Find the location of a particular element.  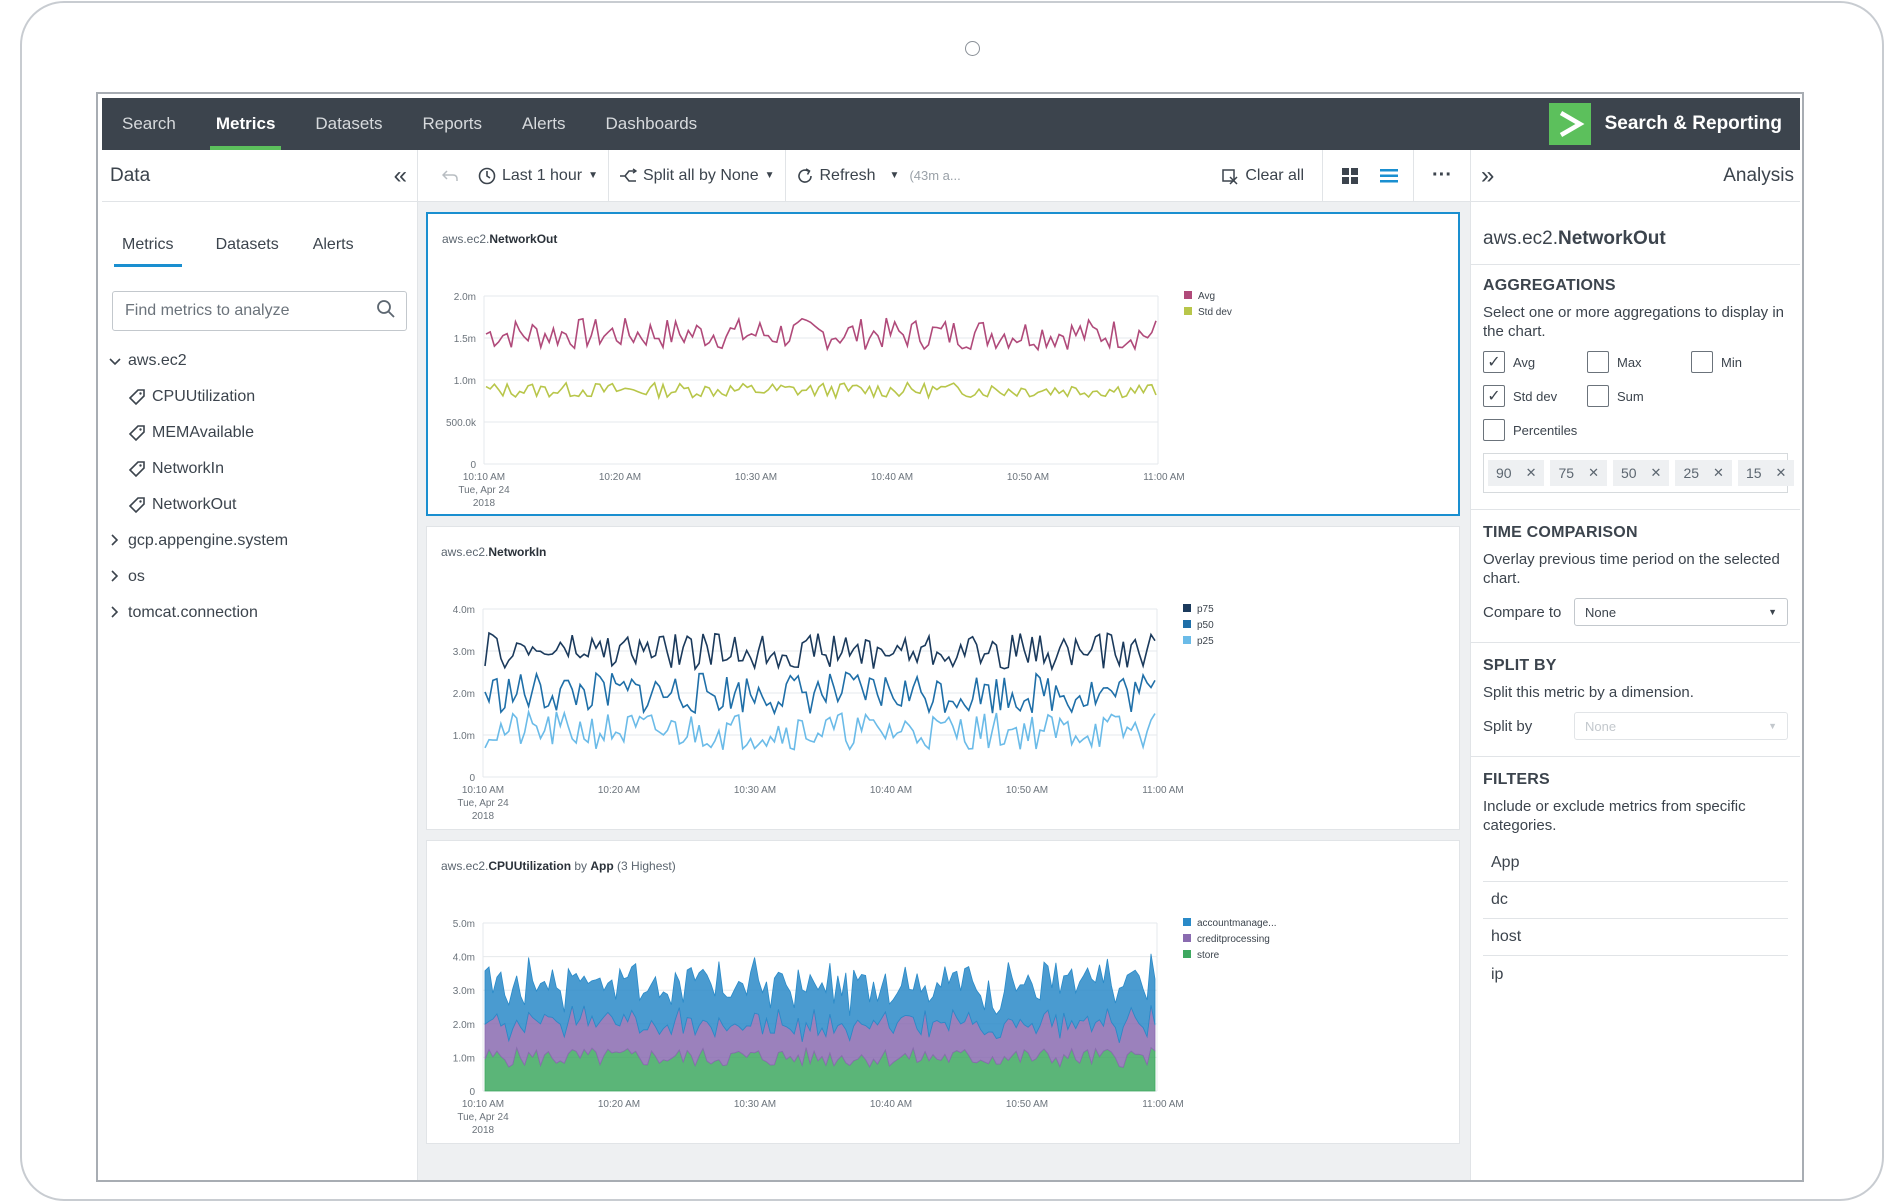

checkbox-avg: ✓ Avg is located at coordinates (1535, 362).